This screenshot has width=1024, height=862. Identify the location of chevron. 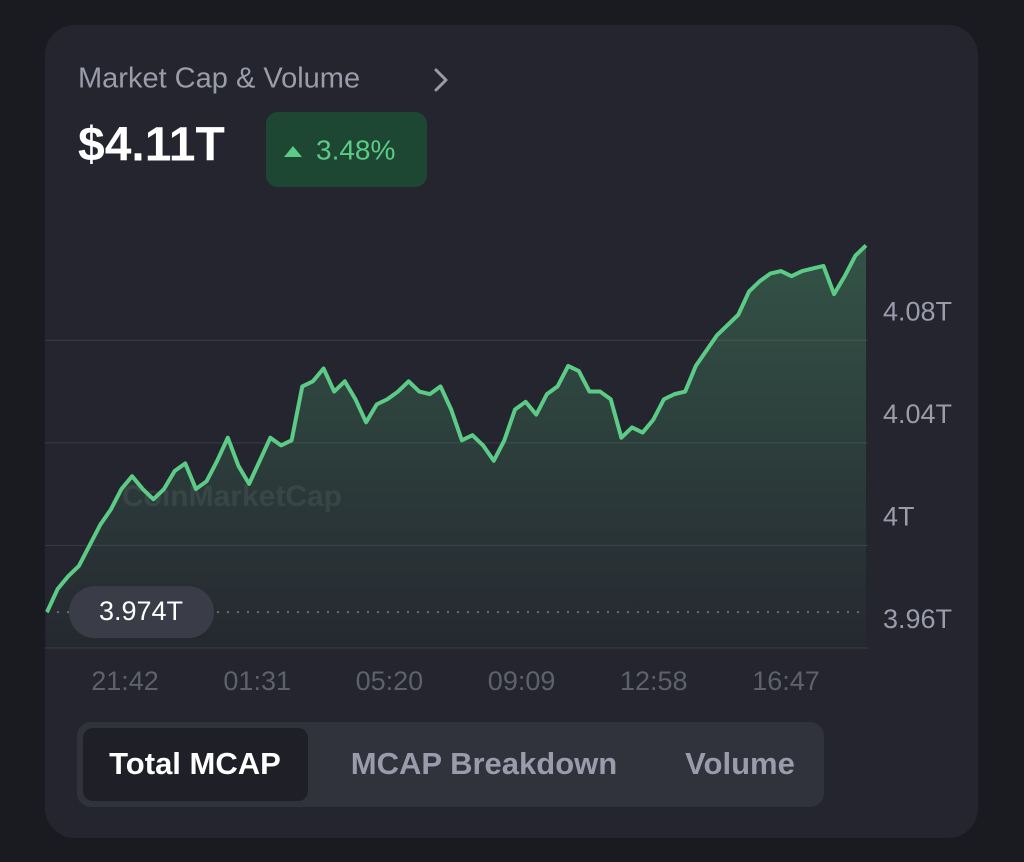
(441, 80).